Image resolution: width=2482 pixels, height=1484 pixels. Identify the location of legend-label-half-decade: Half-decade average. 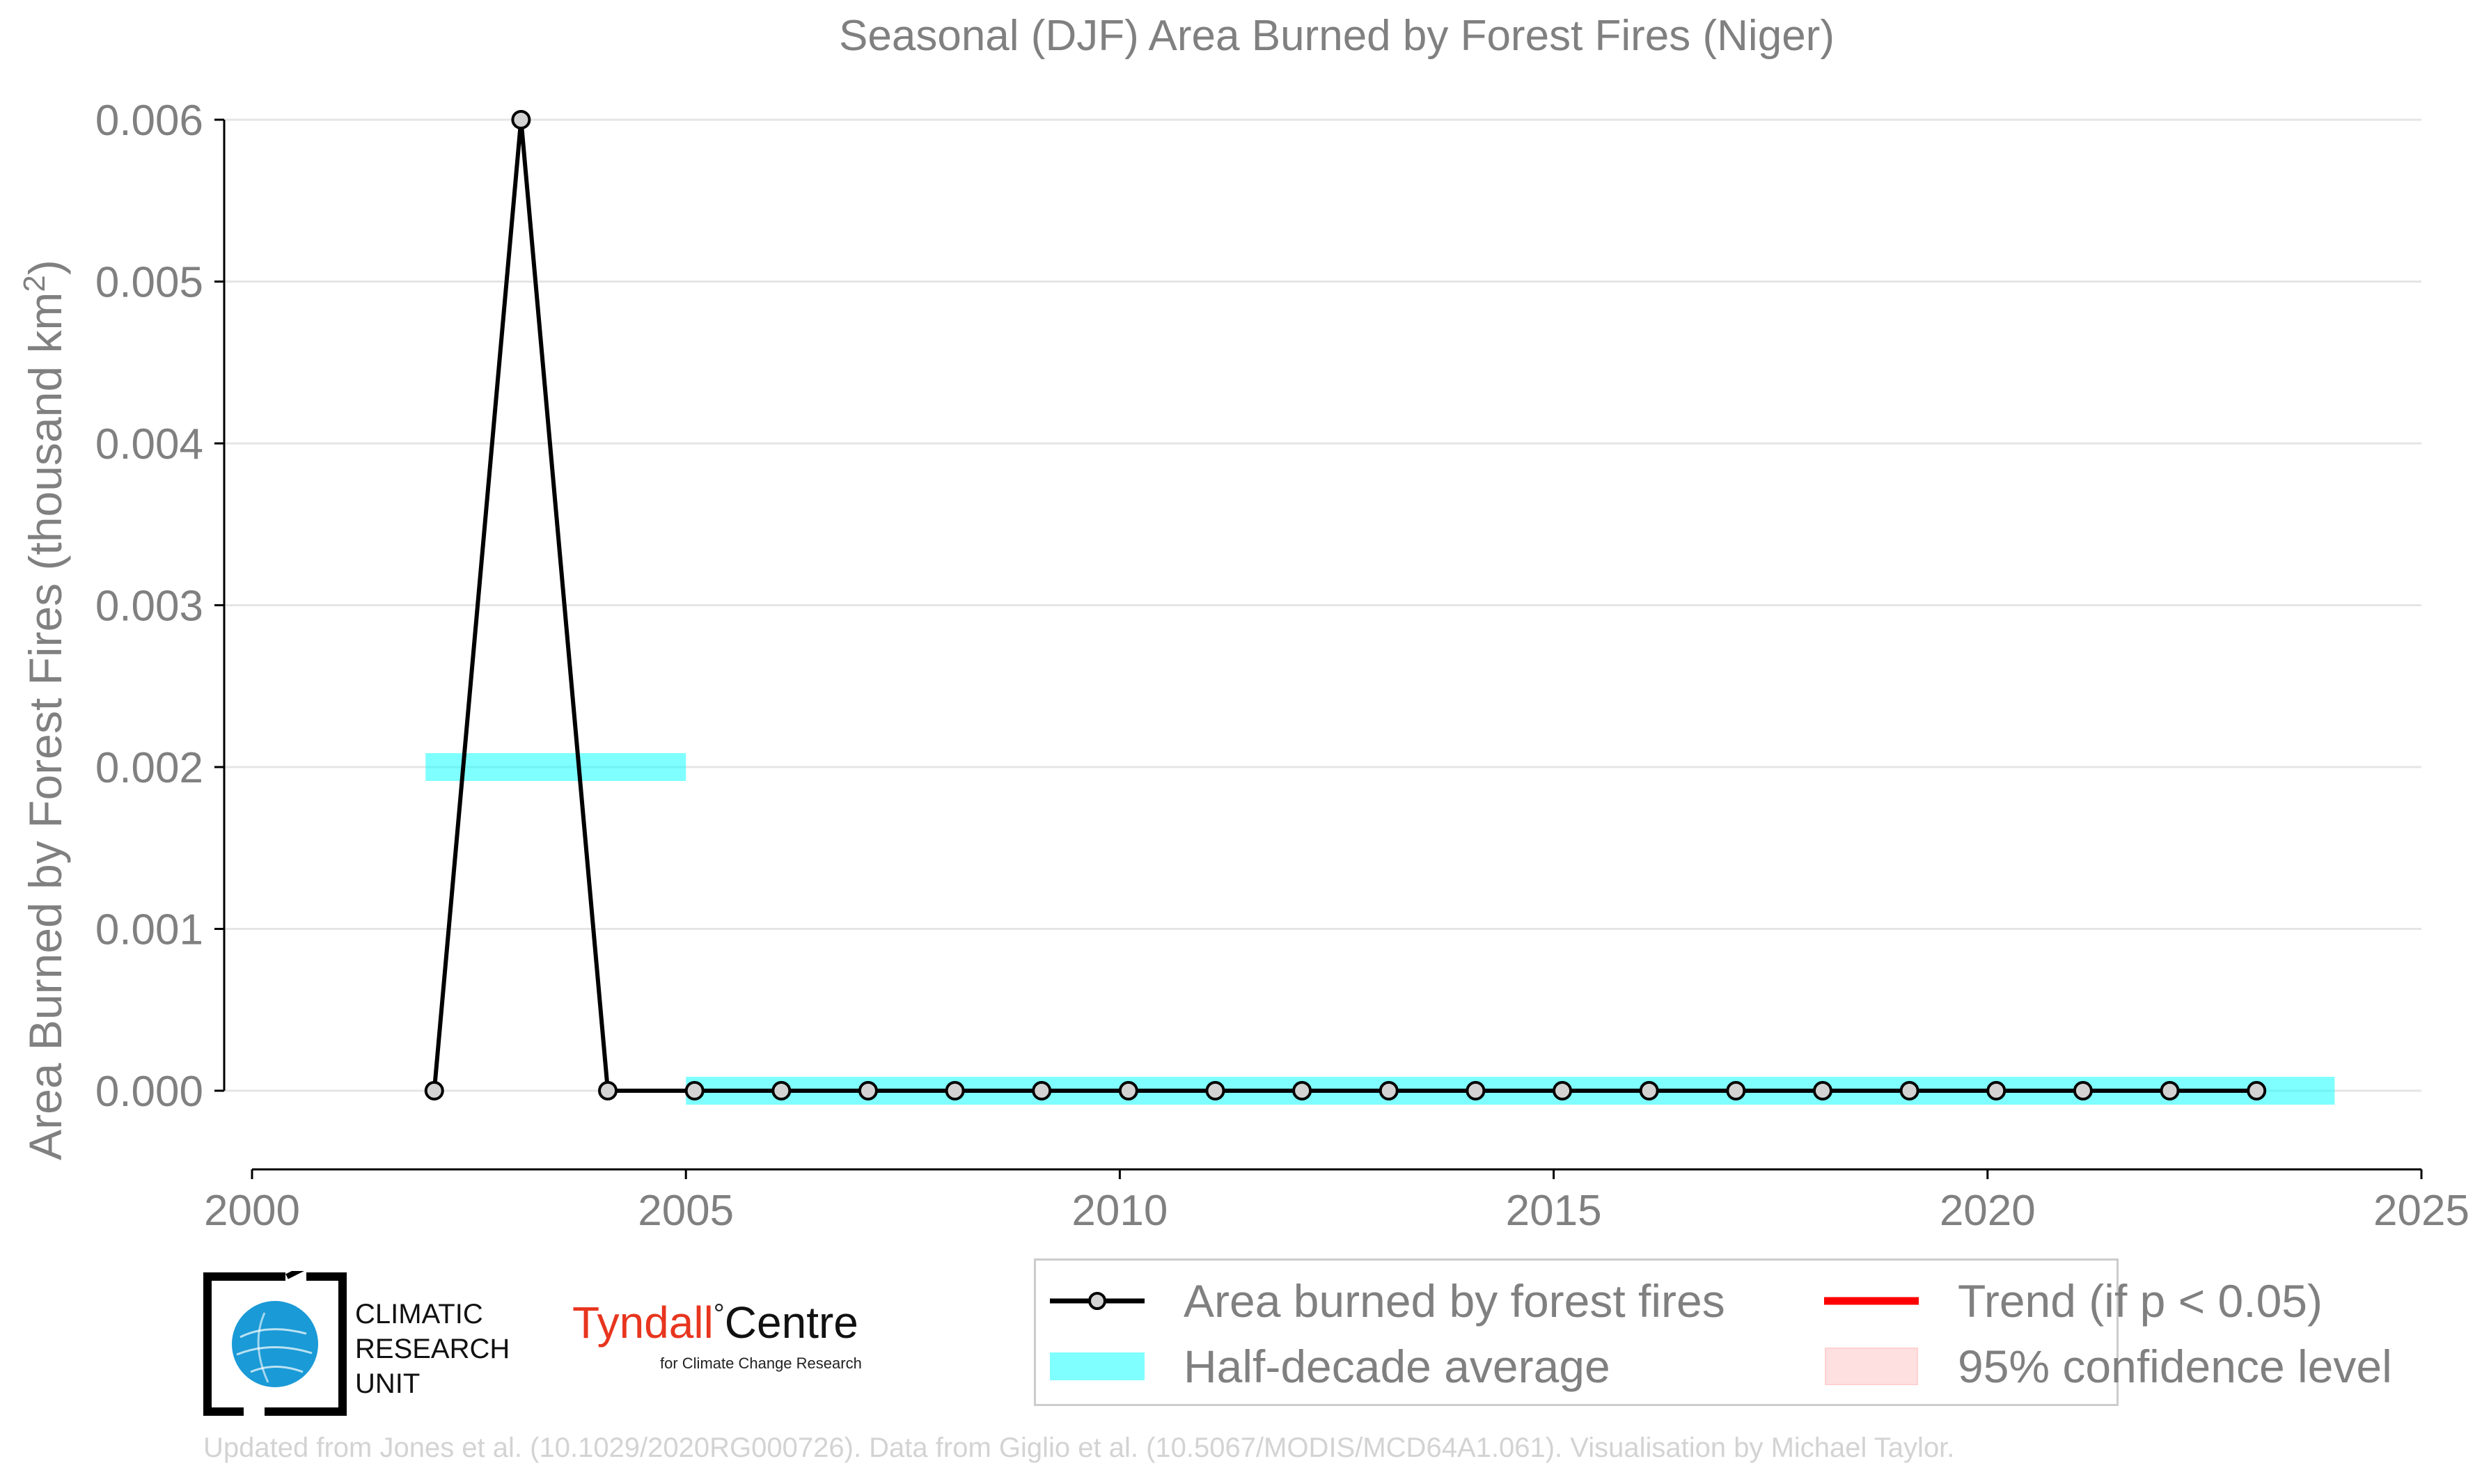
(1397, 1366).